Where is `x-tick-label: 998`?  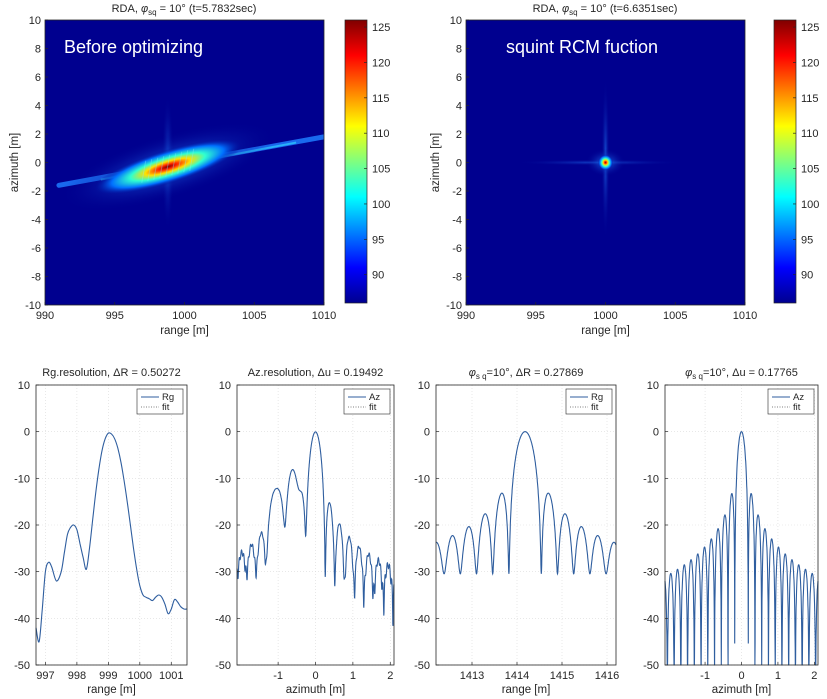
x-tick-label: 998 is located at coordinates (77, 676).